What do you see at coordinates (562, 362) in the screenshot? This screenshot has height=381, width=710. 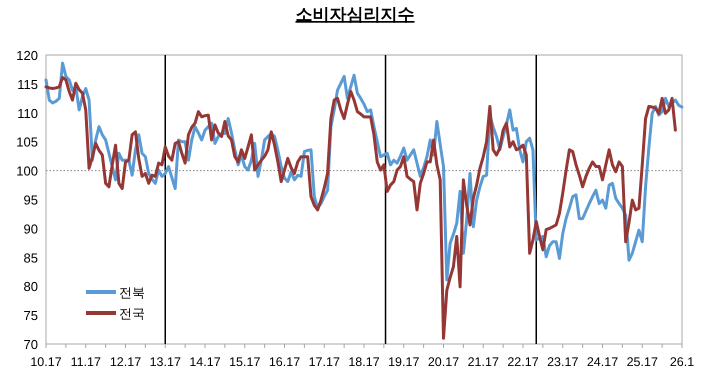 I see `x-tick-label: 23.17` at bounding box center [562, 362].